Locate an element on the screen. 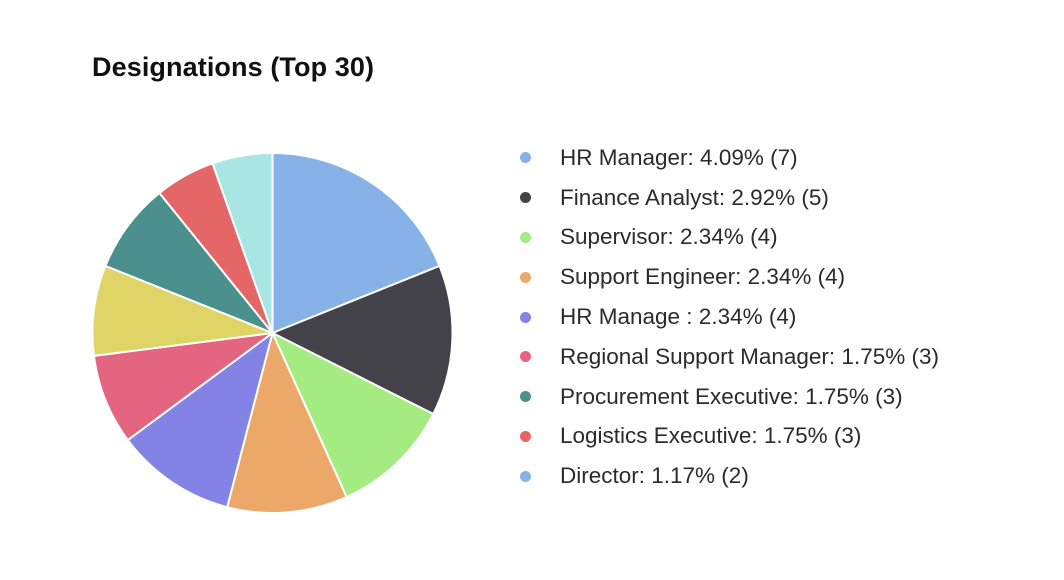  legend-item: Finance Analyst: 2.92% (5) is located at coordinates (728, 198).